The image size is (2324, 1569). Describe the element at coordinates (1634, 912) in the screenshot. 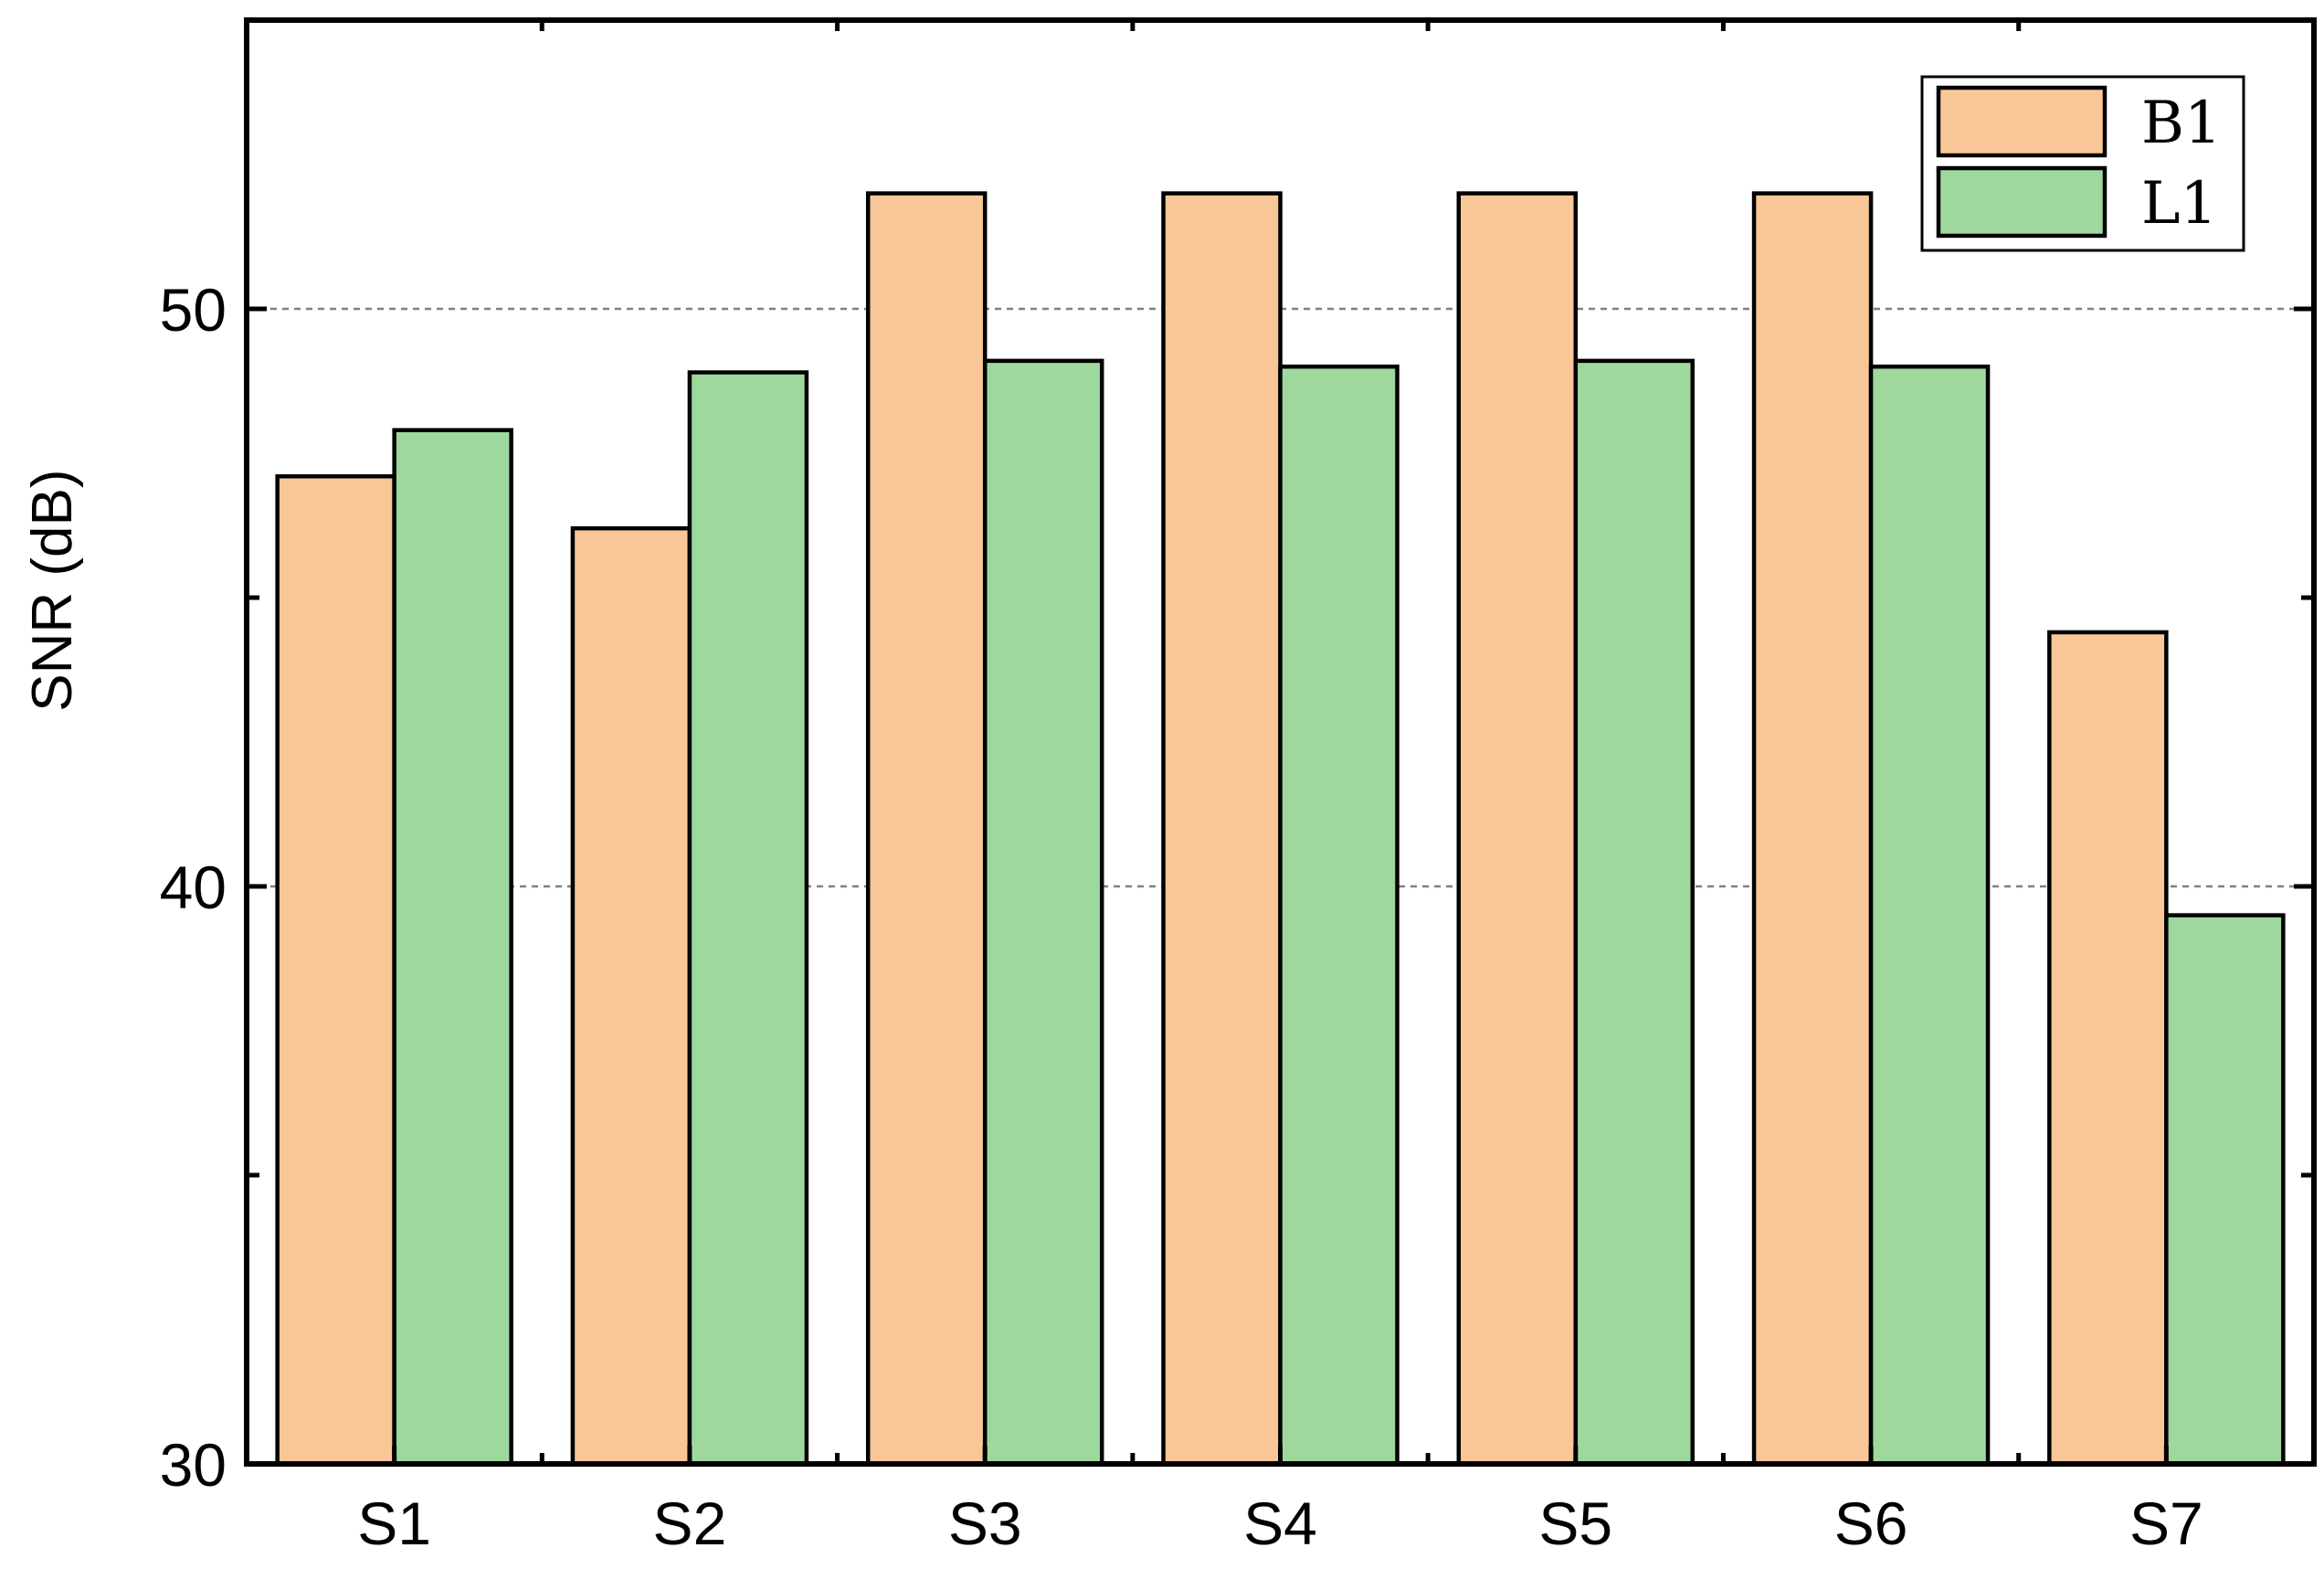

I see `bar-L1-S5` at that location.